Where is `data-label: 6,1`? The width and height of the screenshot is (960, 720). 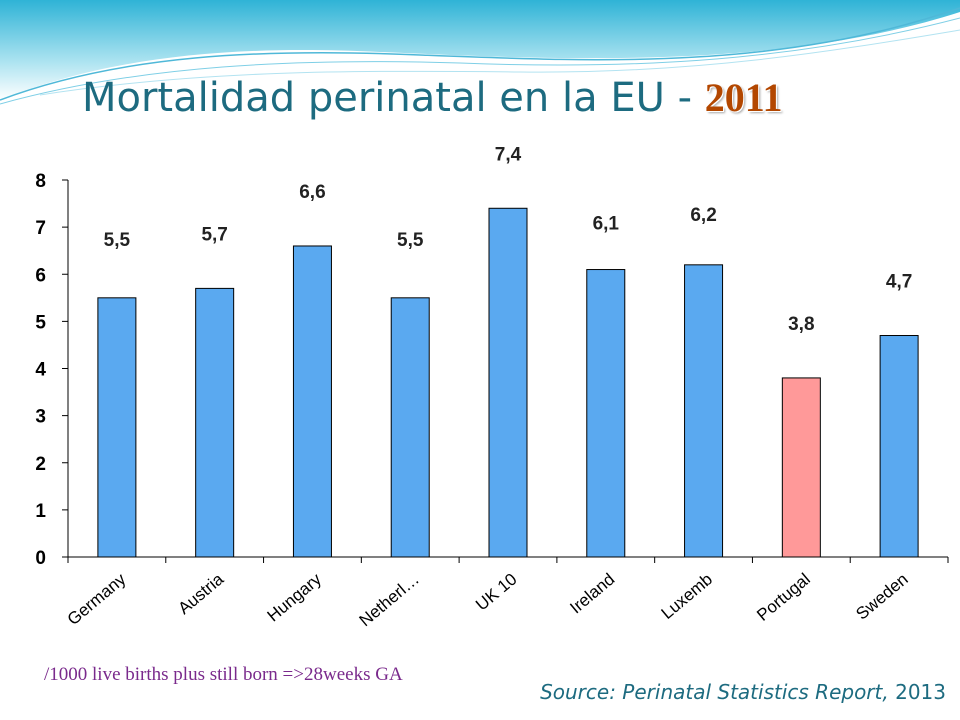
data-label: 6,1 is located at coordinates (606, 224).